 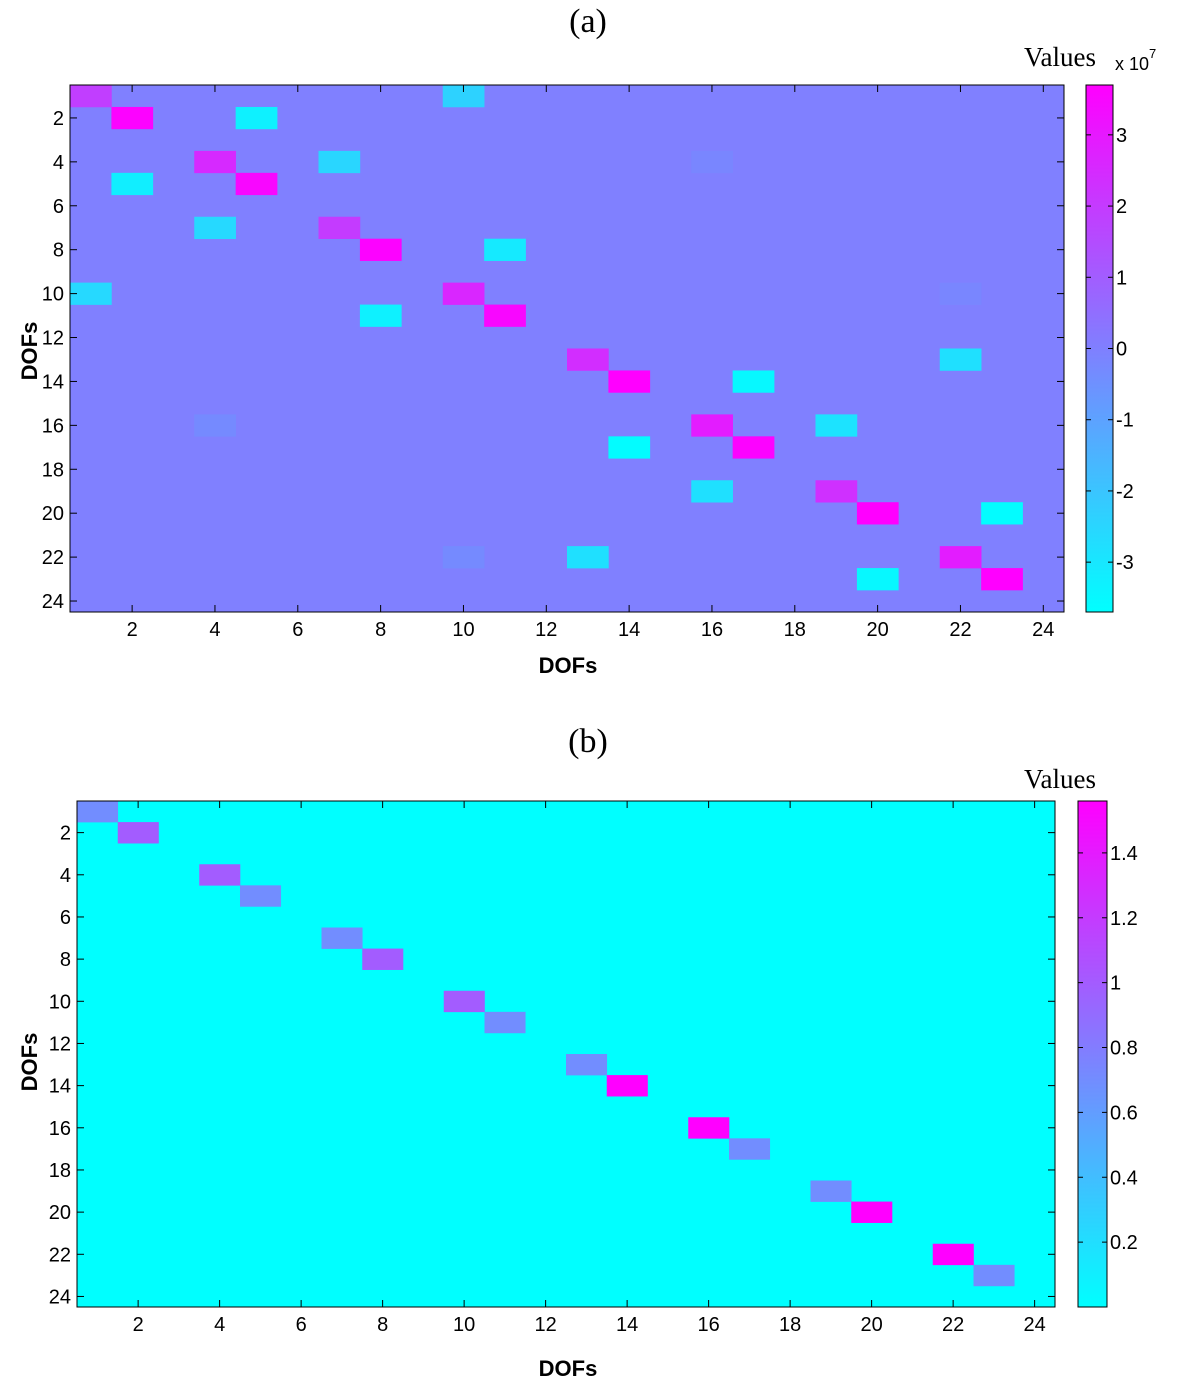 What do you see at coordinates (1121, 350) in the screenshot?
I see `colorbar-tick-label: 0` at bounding box center [1121, 350].